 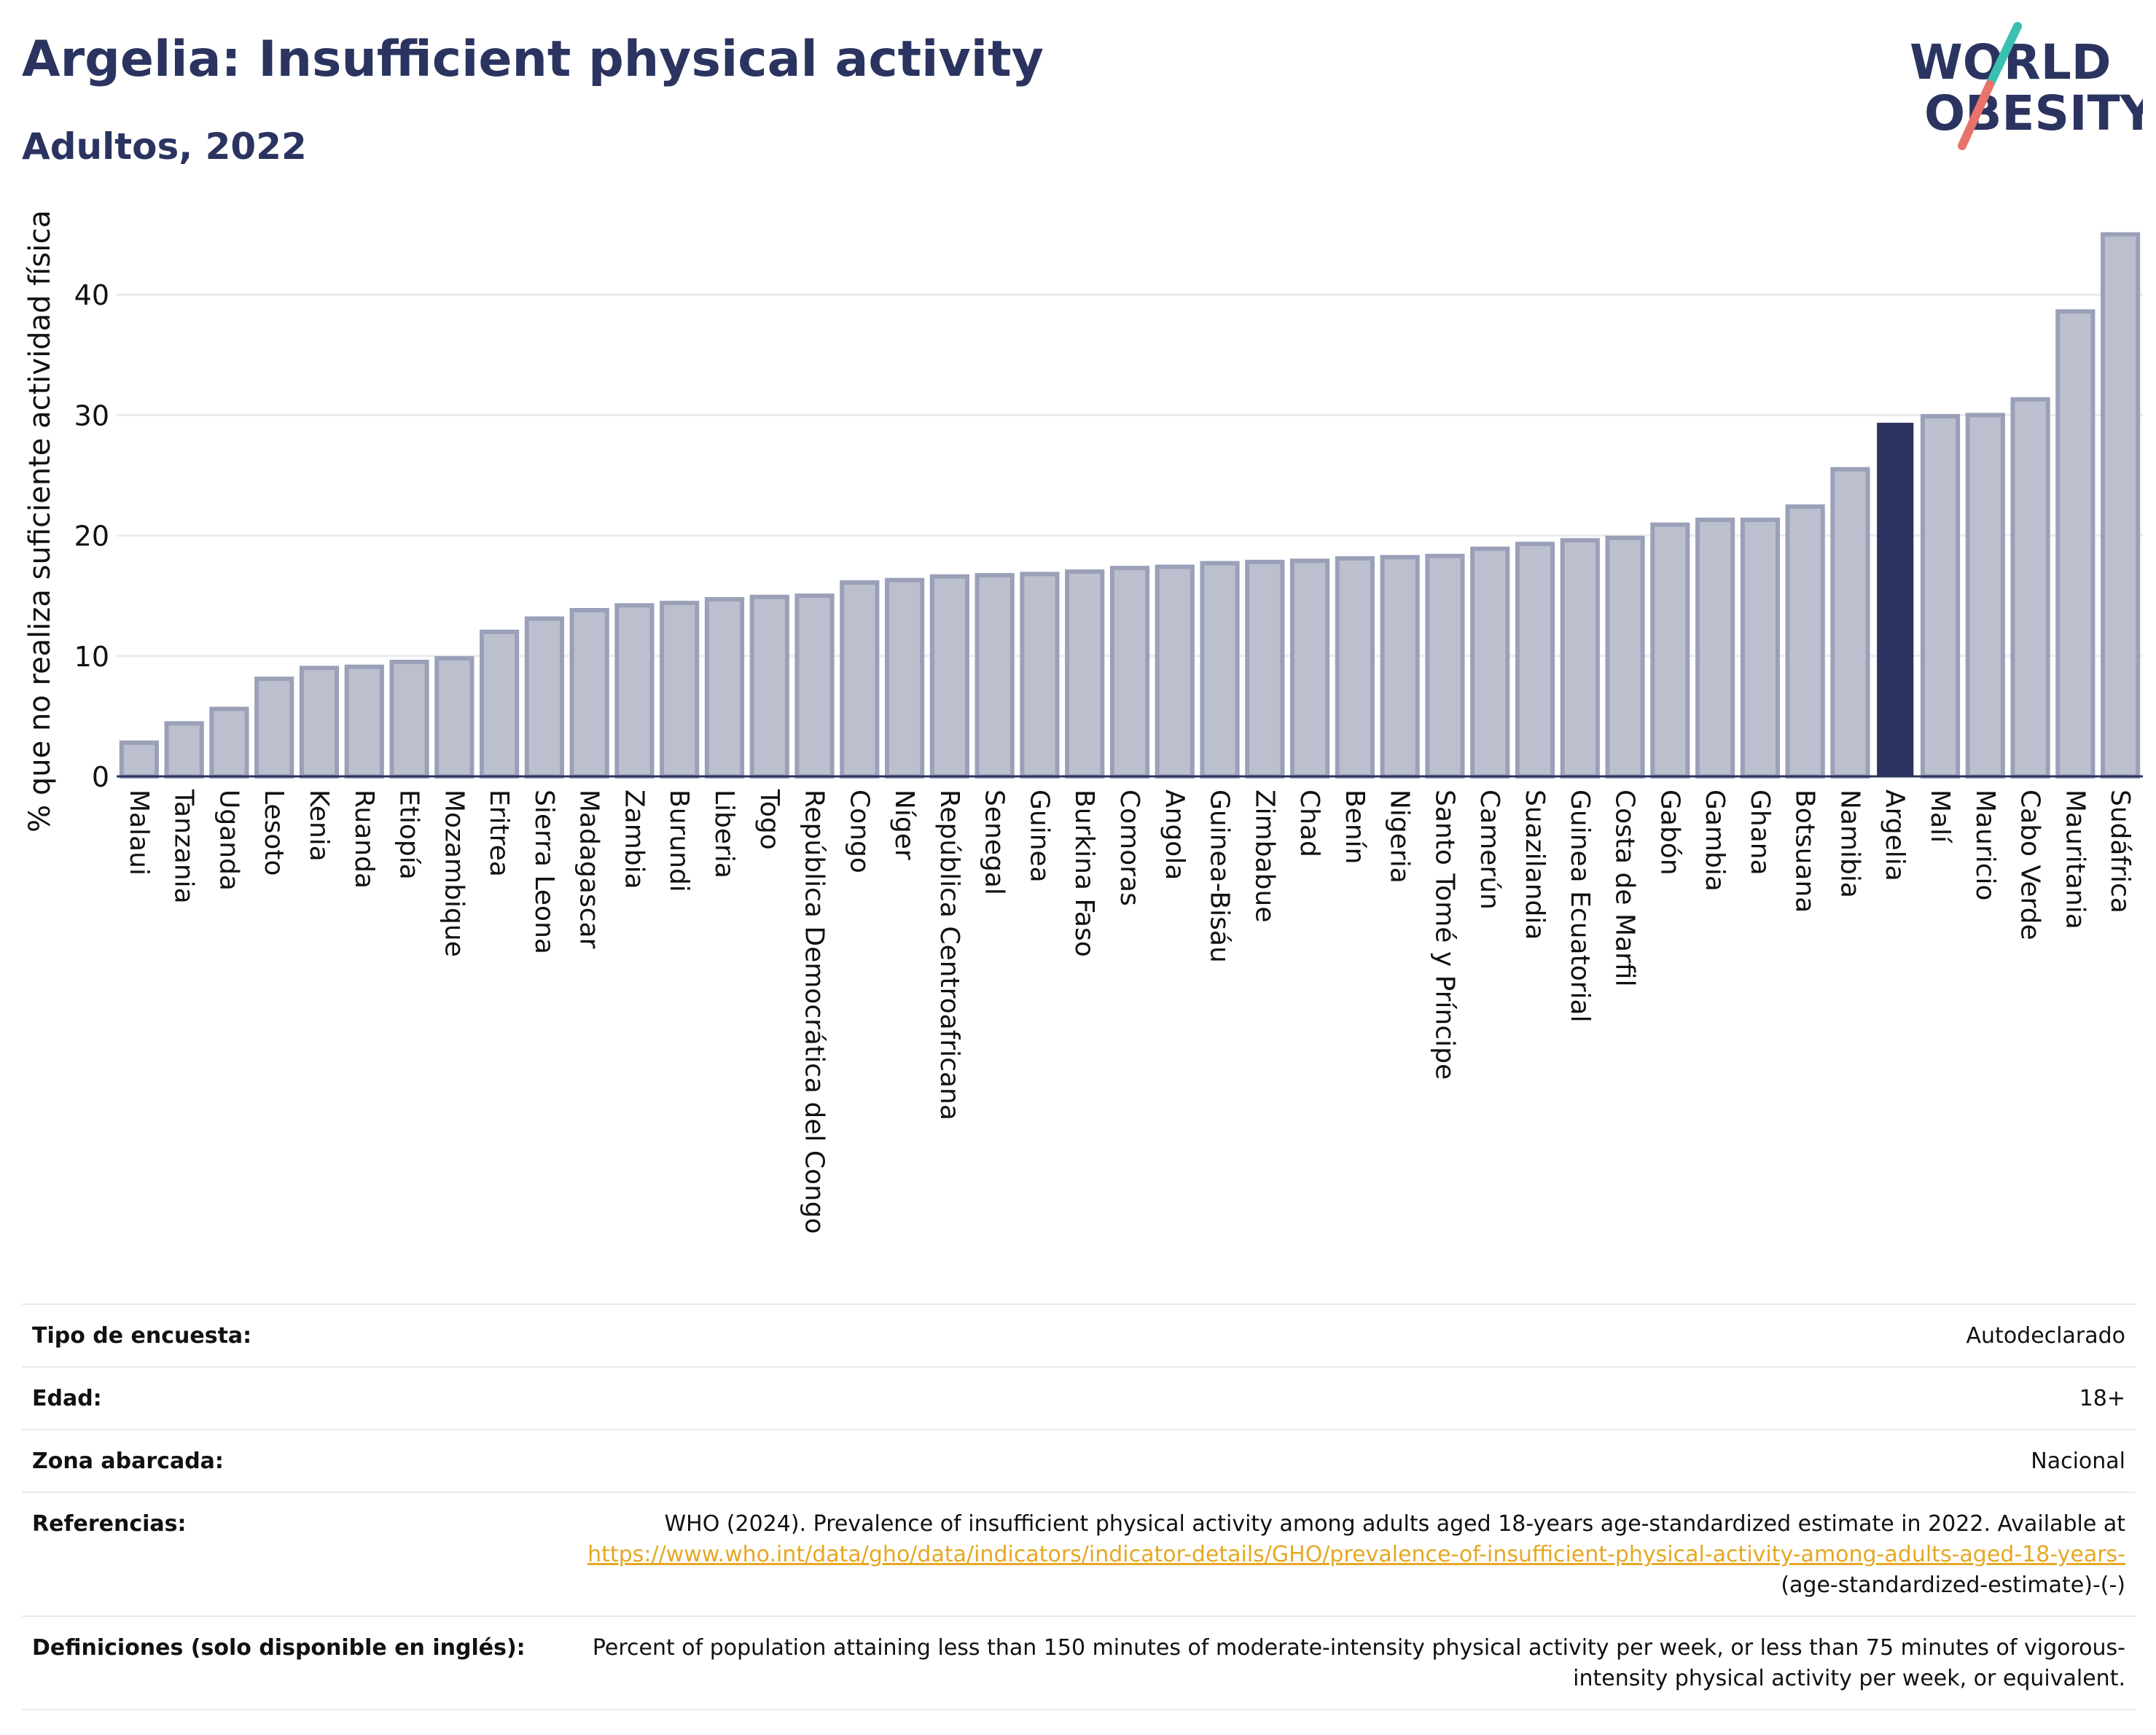 What do you see at coordinates (1715, 840) in the screenshot?
I see `x-tick-label: Gambia` at bounding box center [1715, 840].